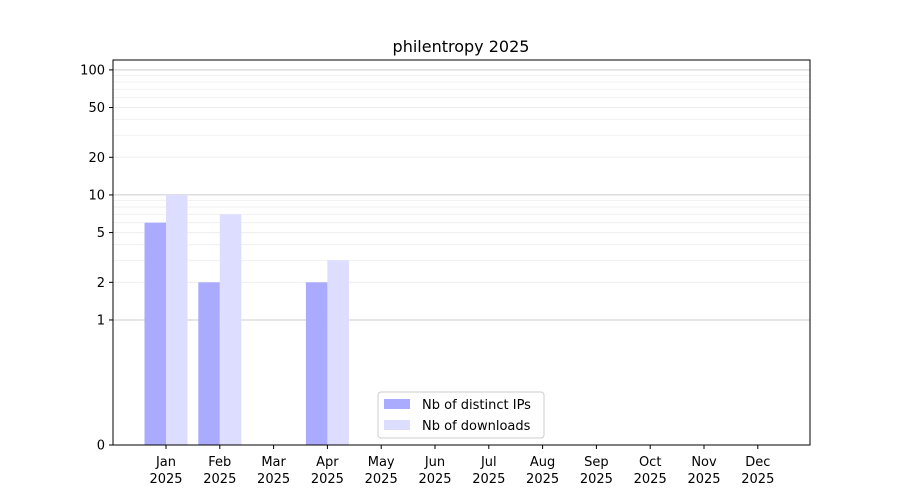 This screenshot has width=900, height=500. What do you see at coordinates (96, 258) in the screenshot?
I see `y-axis: 0 1 2 5 10 20 50 100` at bounding box center [96, 258].